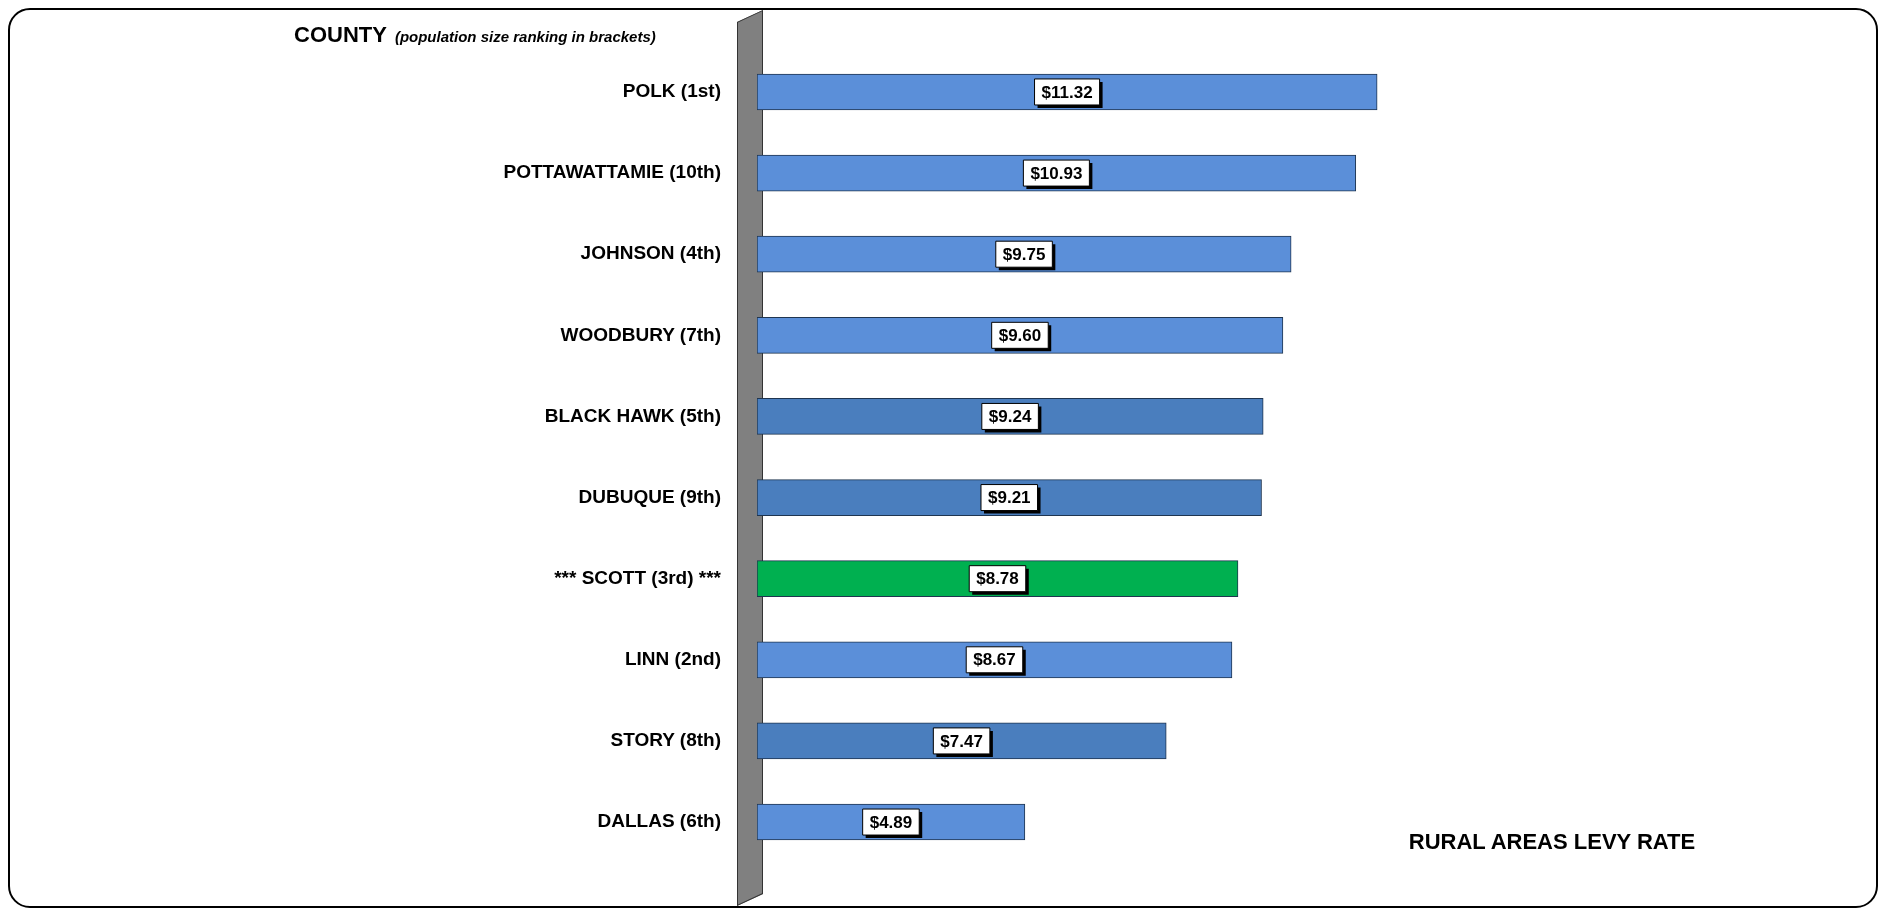  What do you see at coordinates (640, 334) in the screenshot?
I see `y-tick-label: WOODBURY (7th)` at bounding box center [640, 334].